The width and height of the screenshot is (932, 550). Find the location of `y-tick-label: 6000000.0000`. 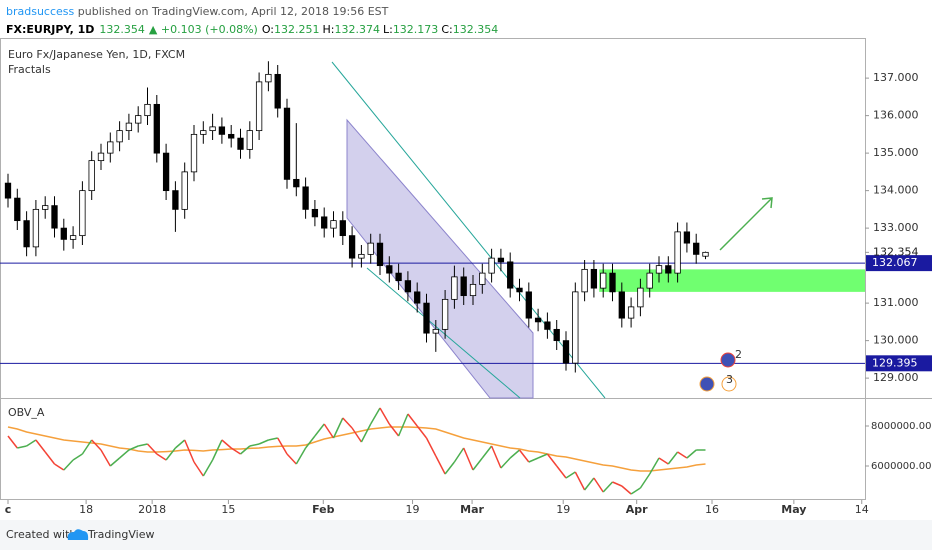

y-tick-label: 6000000.0000 is located at coordinates (901, 466).